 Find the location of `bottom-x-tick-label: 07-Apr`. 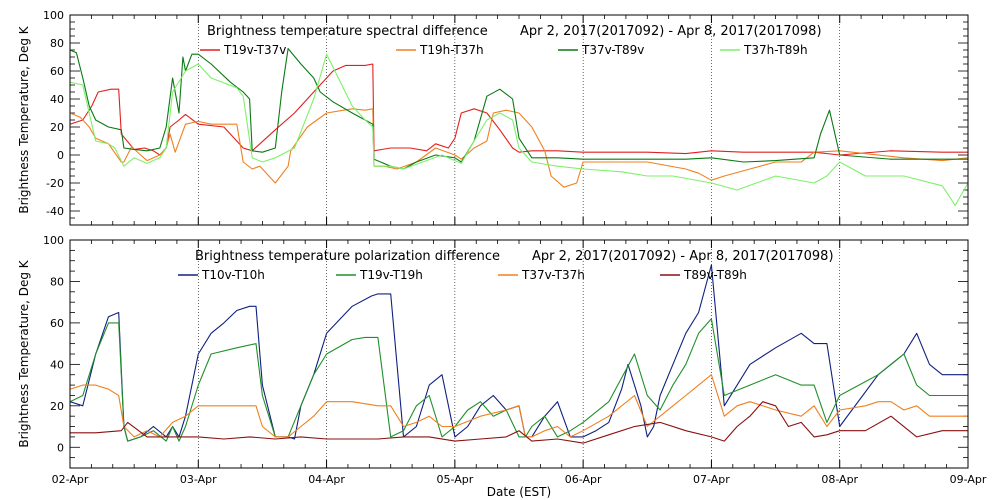

bottom-x-tick-label: 07-Apr is located at coordinates (711, 479).